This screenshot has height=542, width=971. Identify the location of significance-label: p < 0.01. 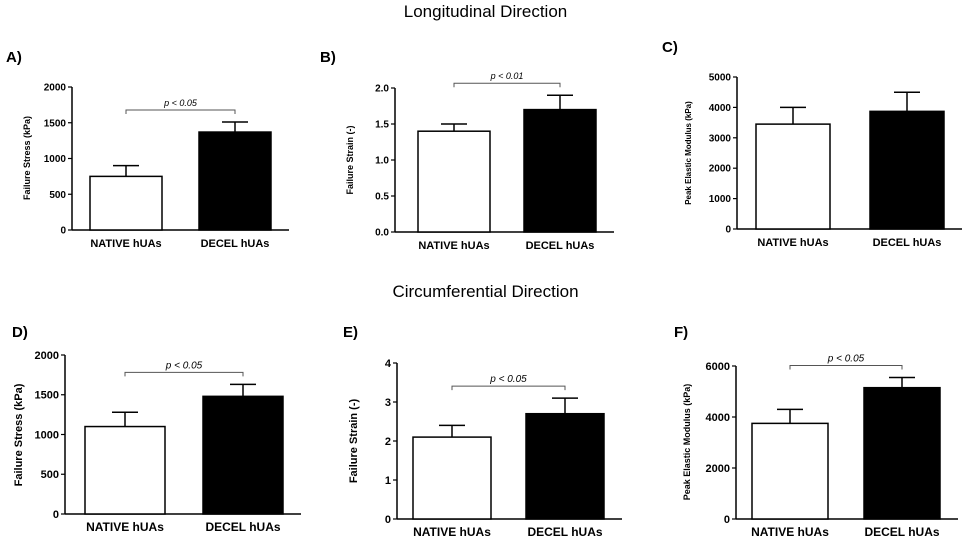
(507, 76).